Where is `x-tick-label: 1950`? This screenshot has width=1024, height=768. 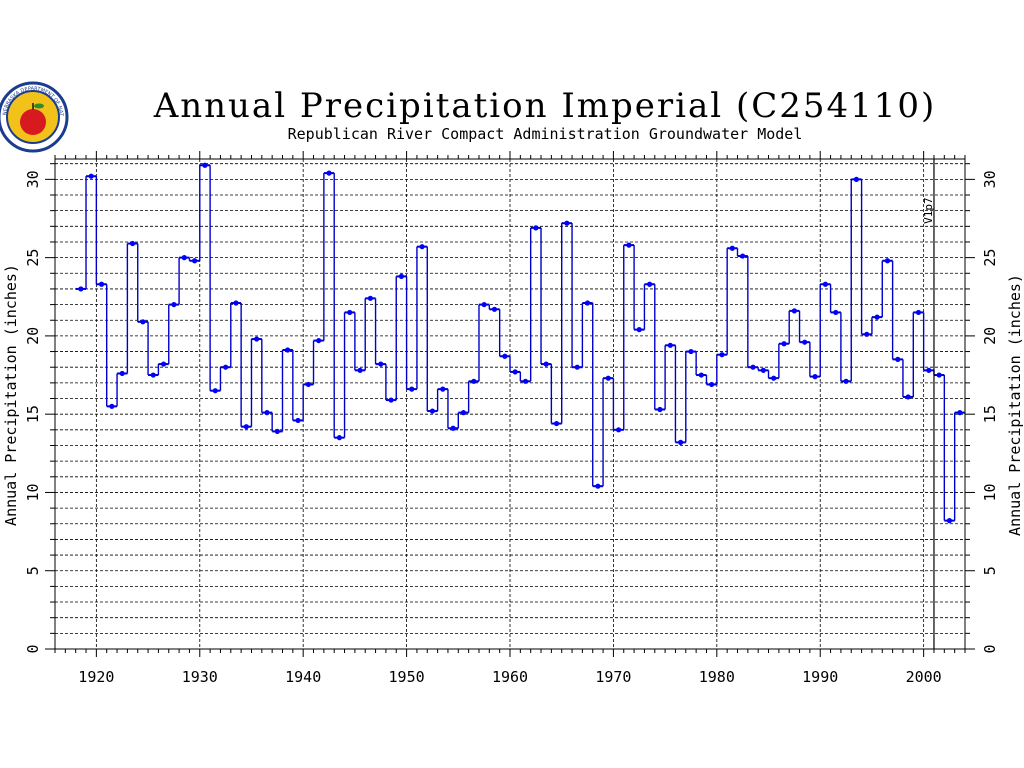 x-tick-label: 1950 is located at coordinates (407, 677).